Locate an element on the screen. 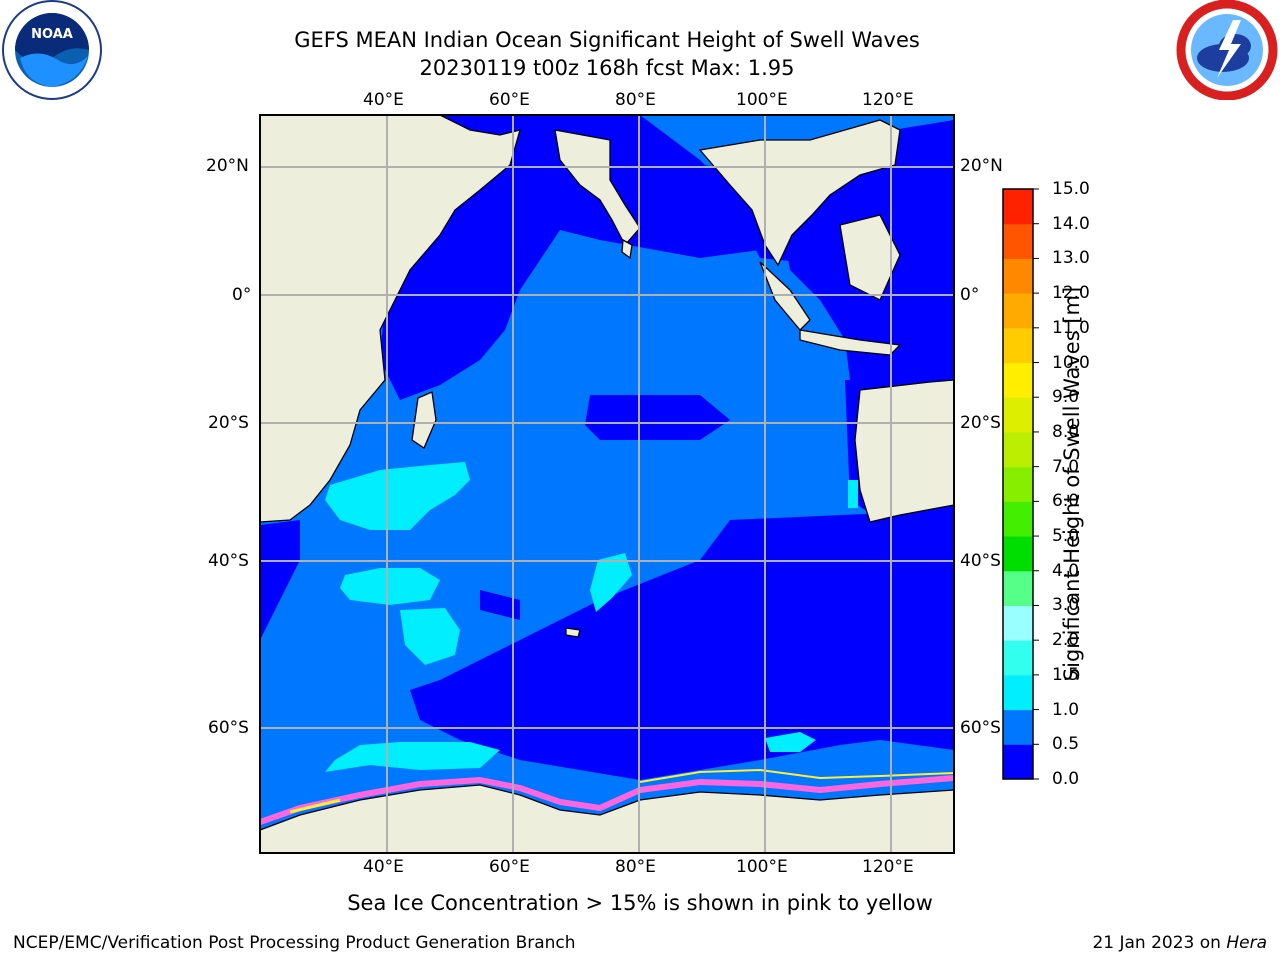  sea-ice-edge is located at coordinates (607, 796).